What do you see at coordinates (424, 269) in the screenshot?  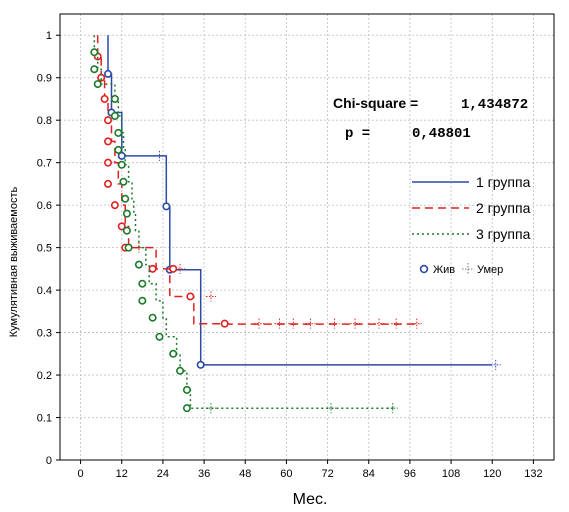 I see `legend-marker-alive` at bounding box center [424, 269].